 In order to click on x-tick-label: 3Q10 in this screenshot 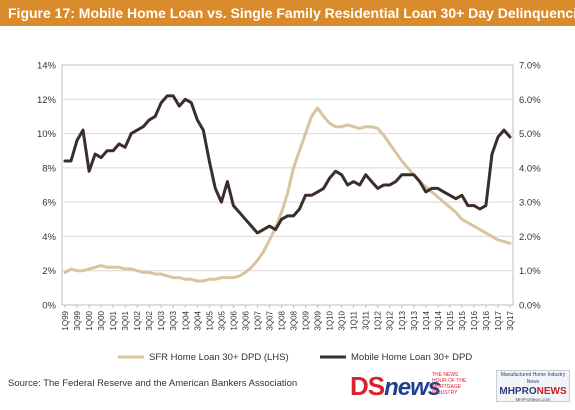, I will do `click(342, 320)`.